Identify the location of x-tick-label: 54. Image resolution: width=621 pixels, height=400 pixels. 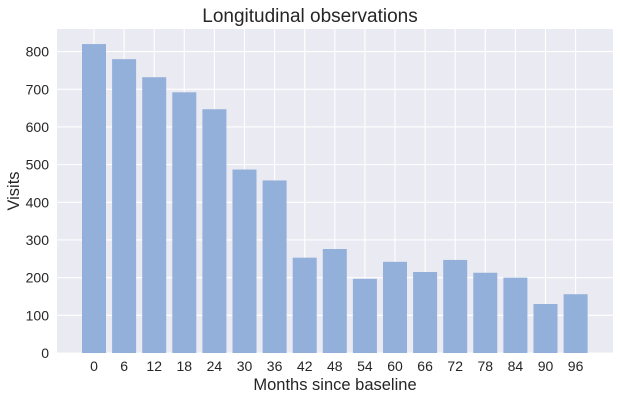
(365, 366).